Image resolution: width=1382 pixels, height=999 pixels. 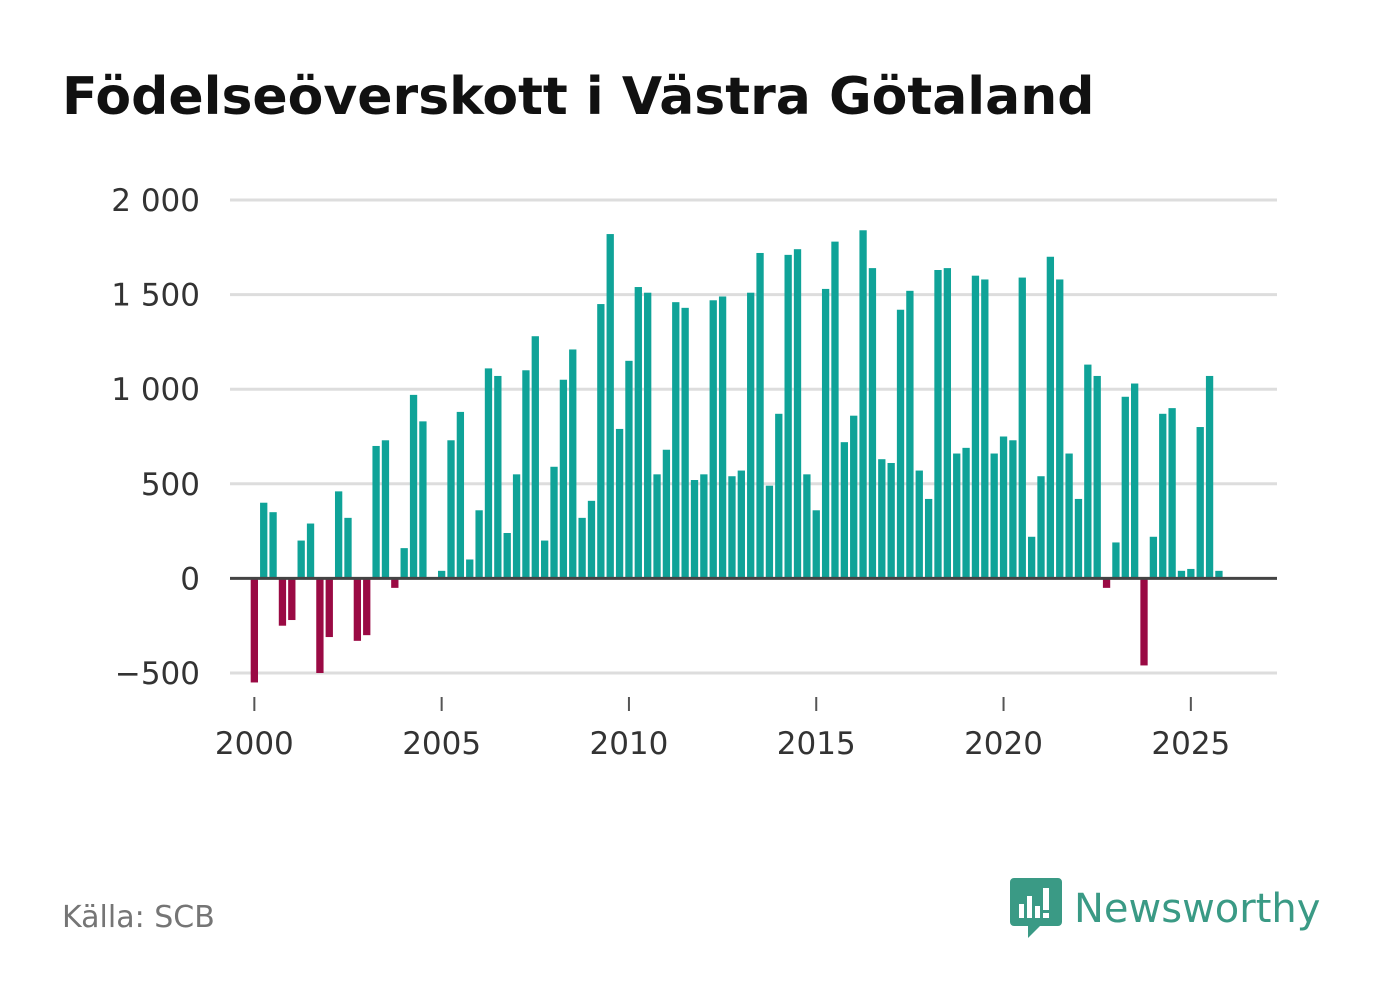 I want to click on x-axis: 2000 2005 2010 2015 2020 2025, so click(x=722, y=729).